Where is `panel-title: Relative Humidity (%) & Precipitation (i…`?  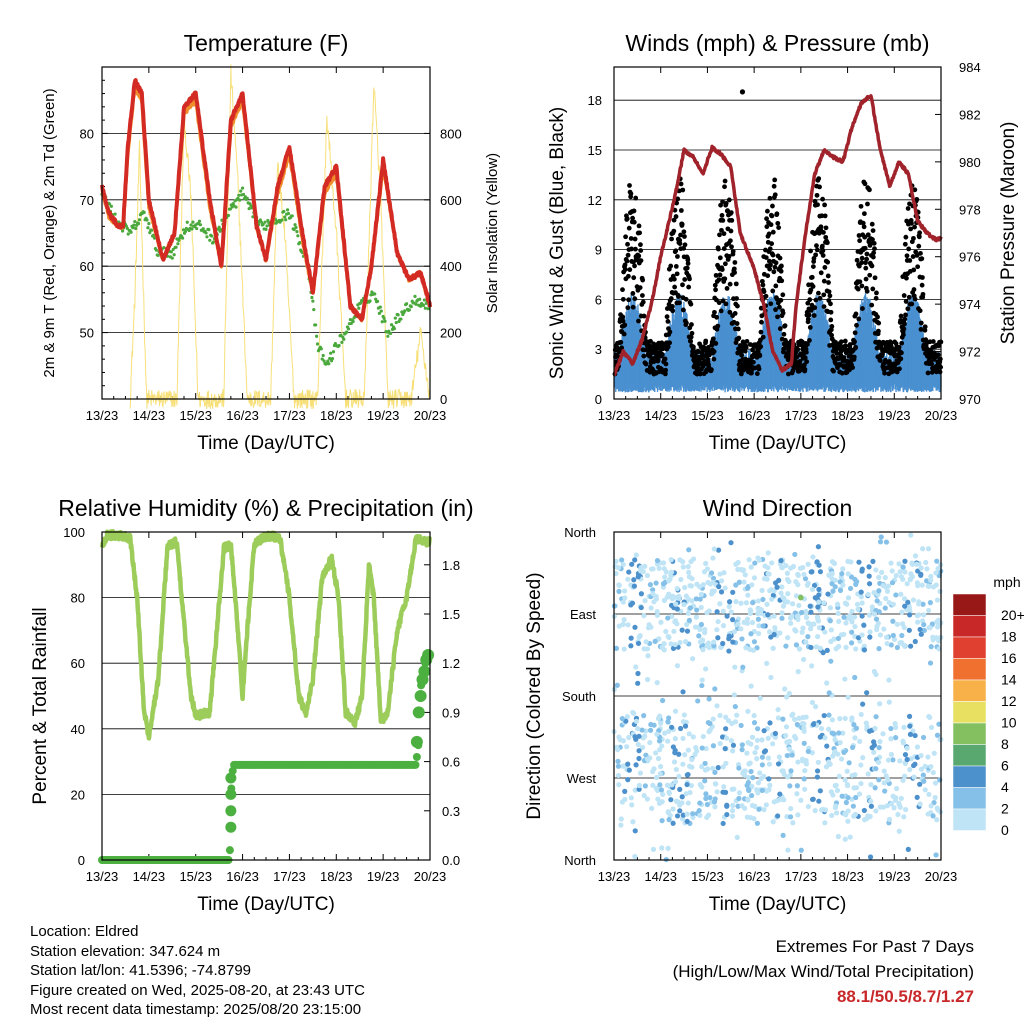 panel-title: Relative Humidity (%) & Precipitation (i… is located at coordinates (265, 508).